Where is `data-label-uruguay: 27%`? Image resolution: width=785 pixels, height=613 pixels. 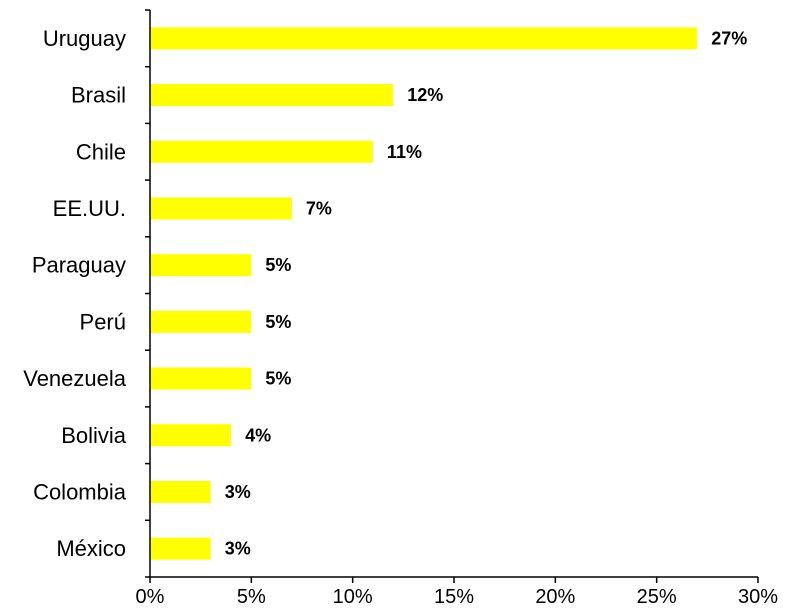 data-label-uruguay: 27% is located at coordinates (729, 38).